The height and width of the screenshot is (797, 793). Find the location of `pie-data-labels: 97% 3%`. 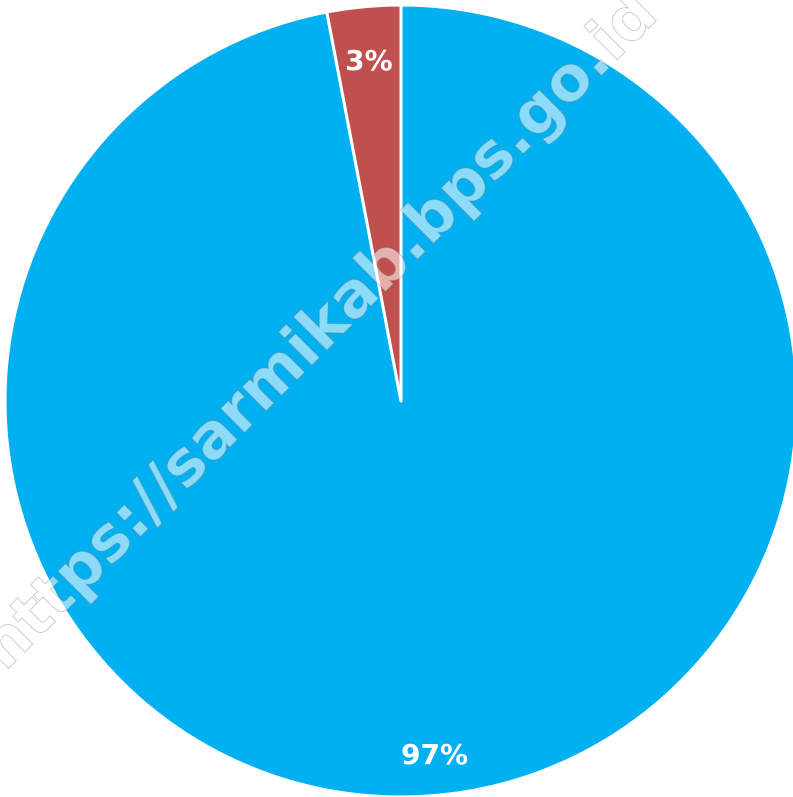

pie-data-labels: 97% 3% is located at coordinates (406, 407).